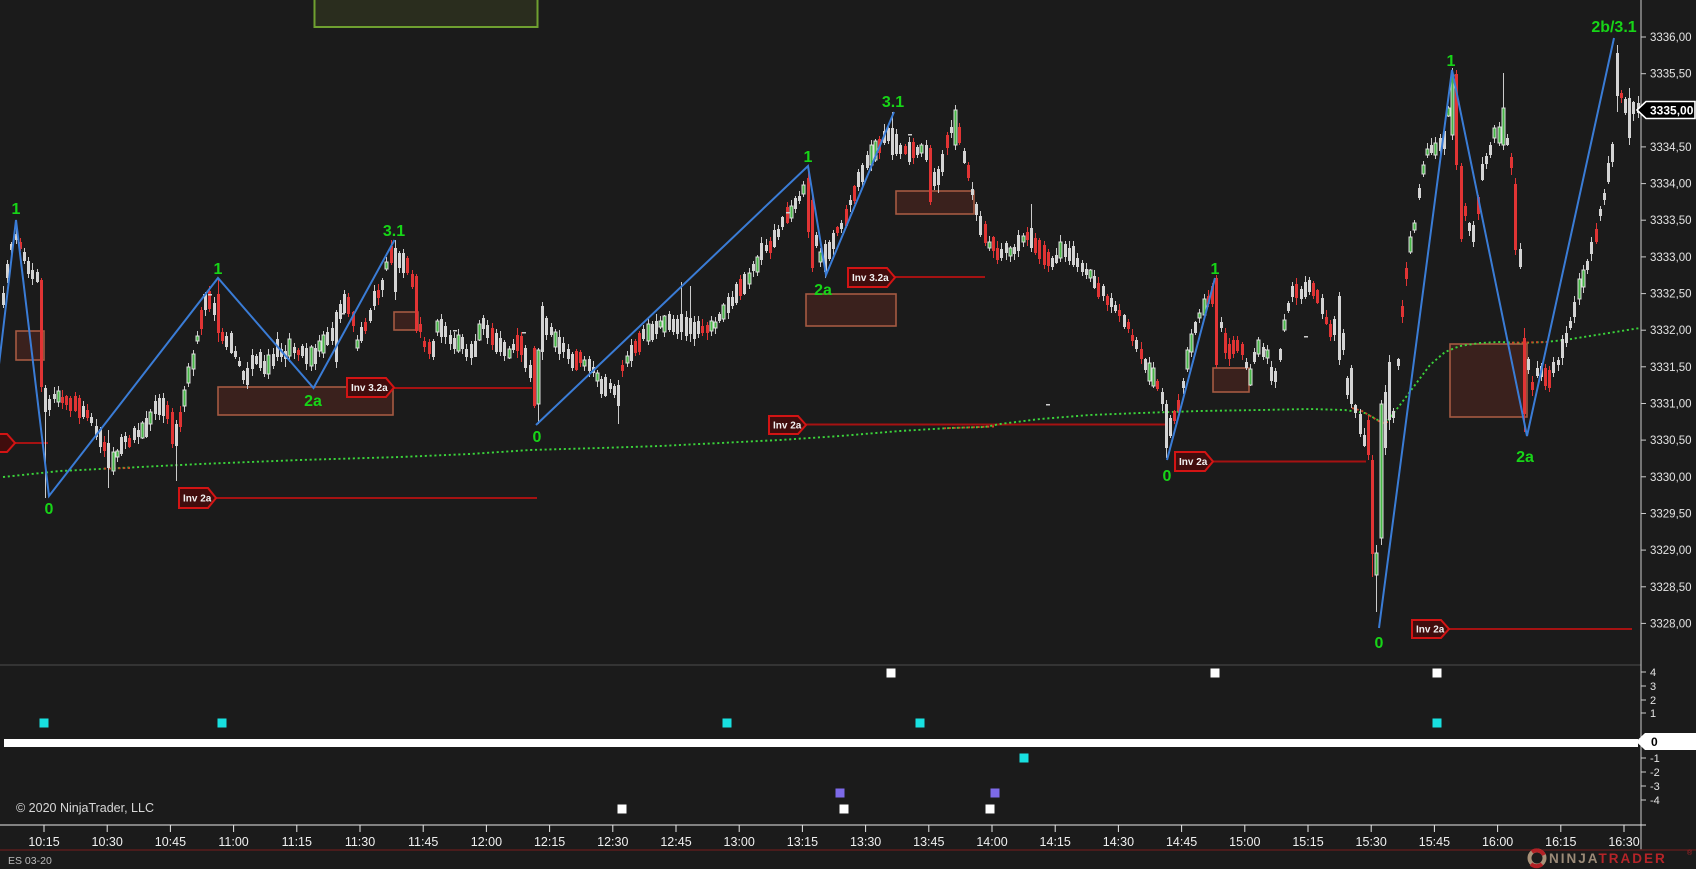 The height and width of the screenshot is (869, 1696). What do you see at coordinates (1671, 221) in the screenshot?
I see `svg-text: 3333,50` at bounding box center [1671, 221].